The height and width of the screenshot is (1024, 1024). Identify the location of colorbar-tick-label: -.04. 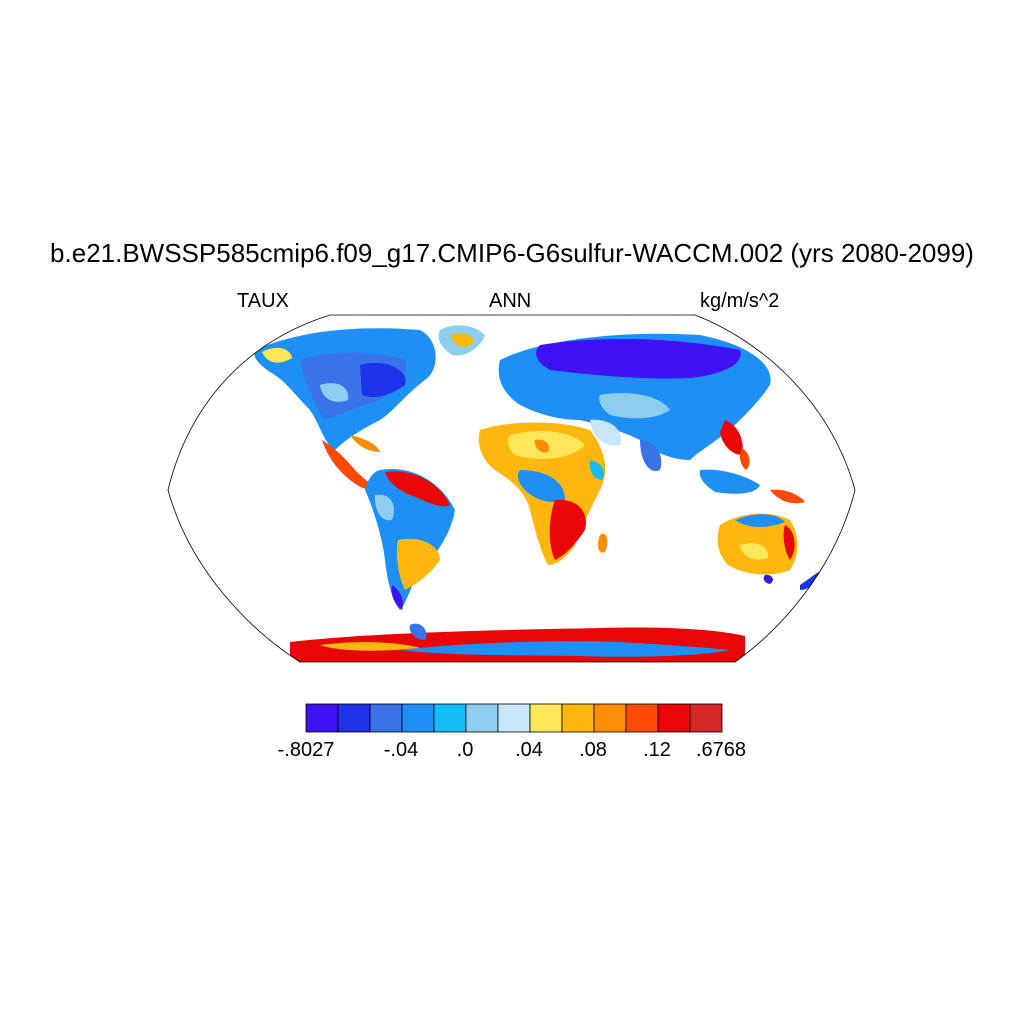
(401, 750).